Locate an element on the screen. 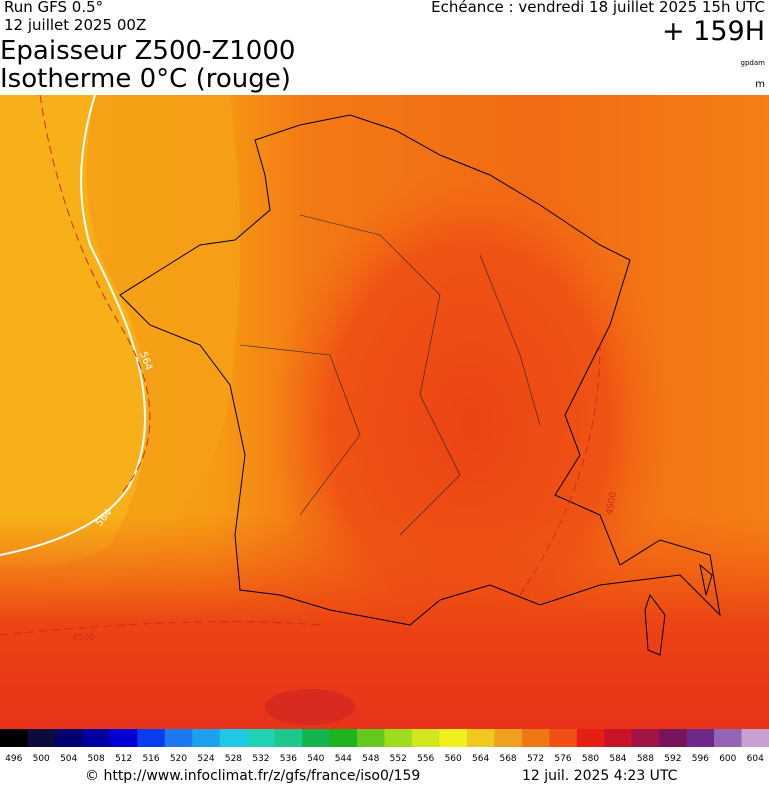  colorbar-label: 504 is located at coordinates (68, 759).